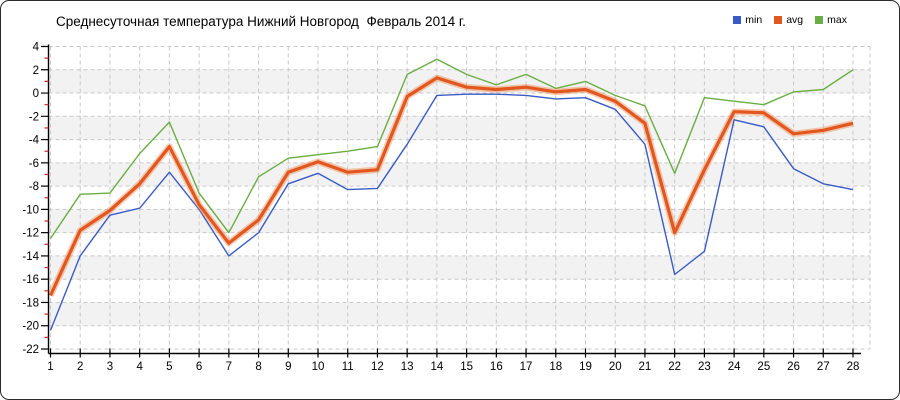  I want to click on x-tick-label: 10, so click(318, 367).